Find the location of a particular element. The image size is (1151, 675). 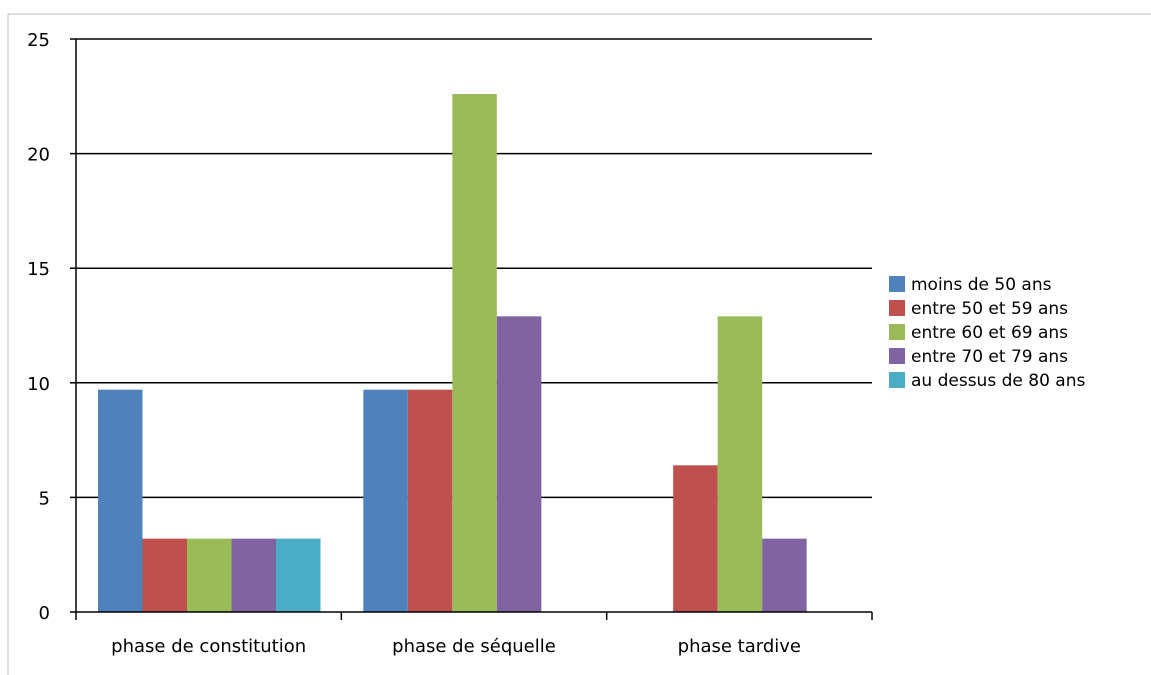

x-category-label: phase tardive is located at coordinates (739, 646).